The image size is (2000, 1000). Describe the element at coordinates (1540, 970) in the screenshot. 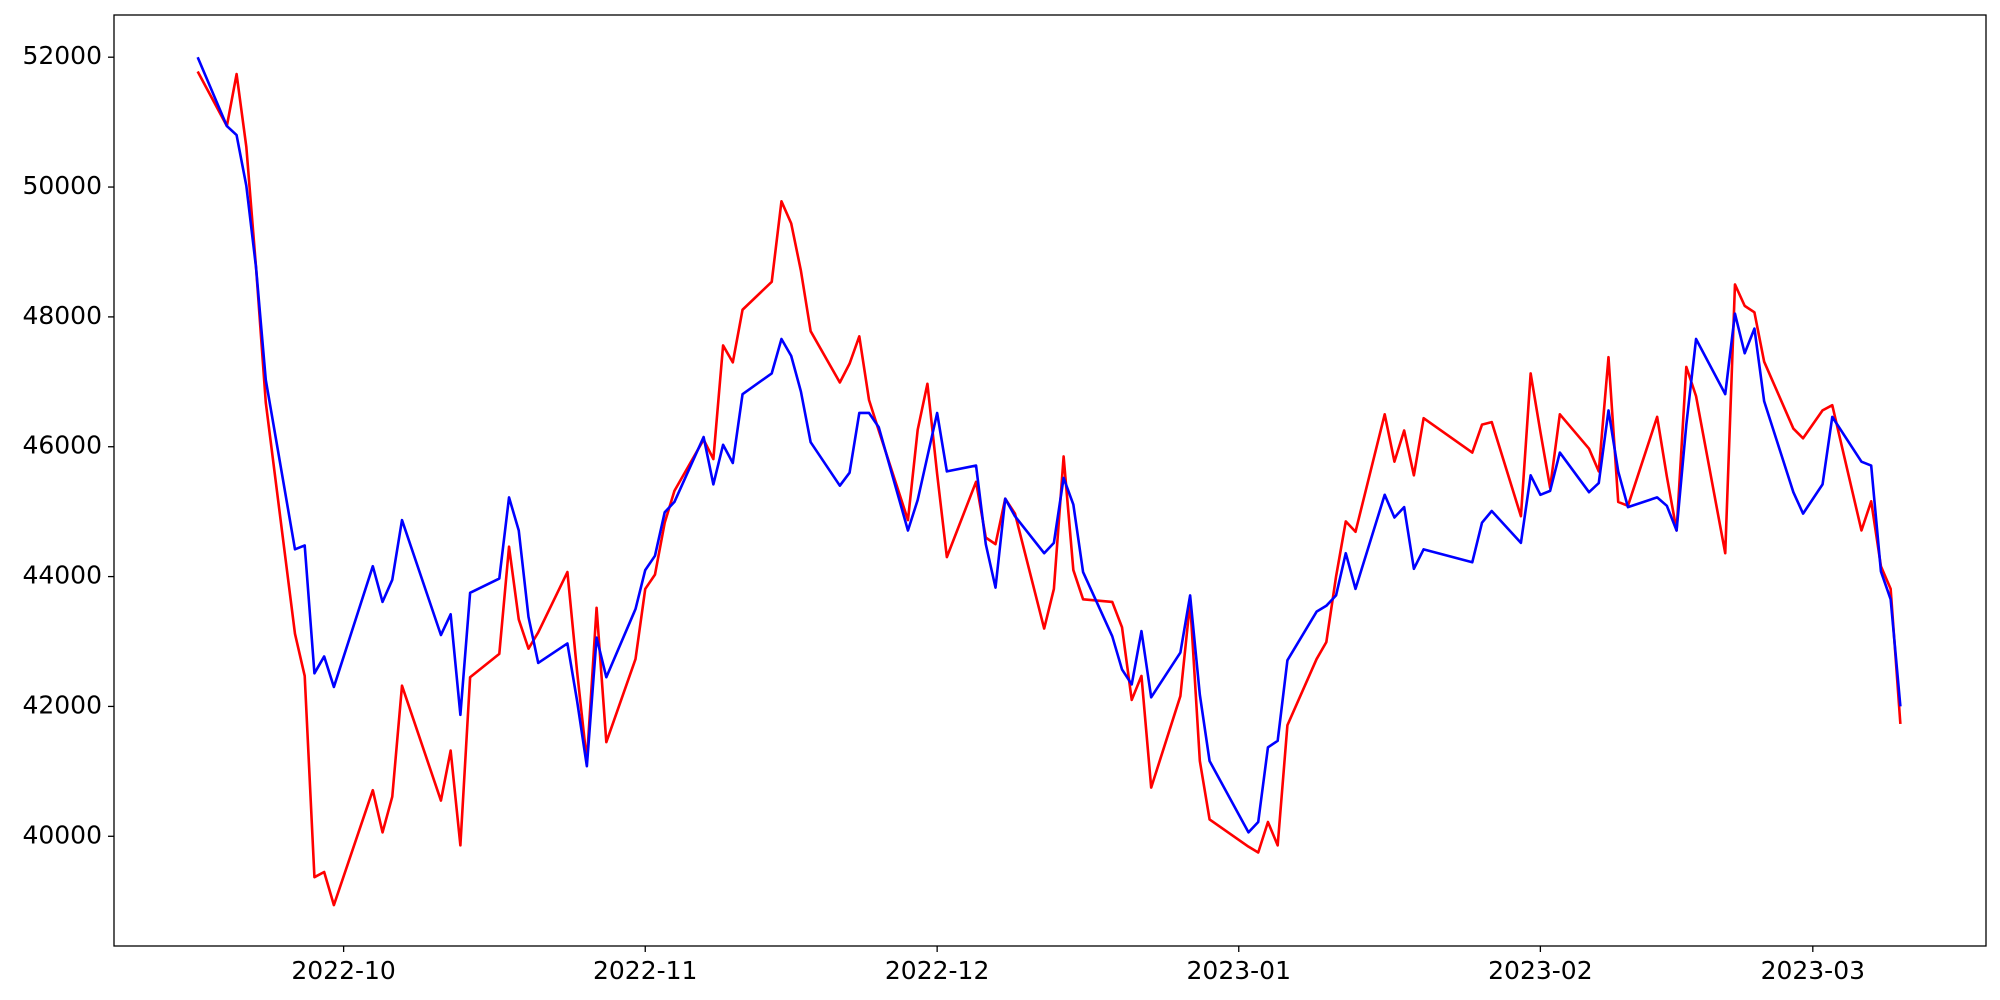

I see `x-tick-label: 2023-02` at that location.